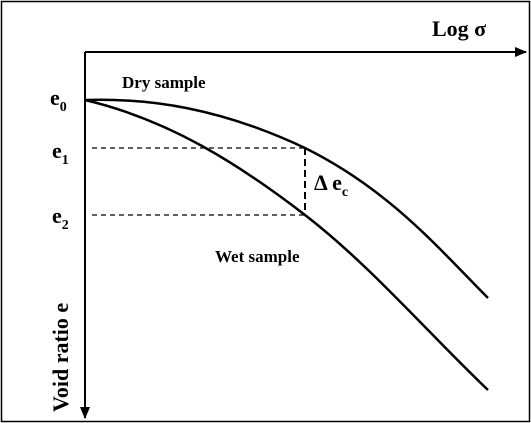 Image resolution: width=531 pixels, height=423 pixels. What do you see at coordinates (459, 28) in the screenshot?
I see `x-axis-label: Log σ` at bounding box center [459, 28].